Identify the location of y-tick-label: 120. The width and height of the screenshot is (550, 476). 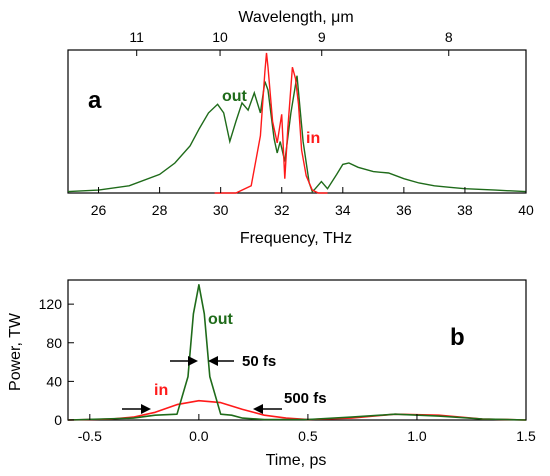
(51, 304).